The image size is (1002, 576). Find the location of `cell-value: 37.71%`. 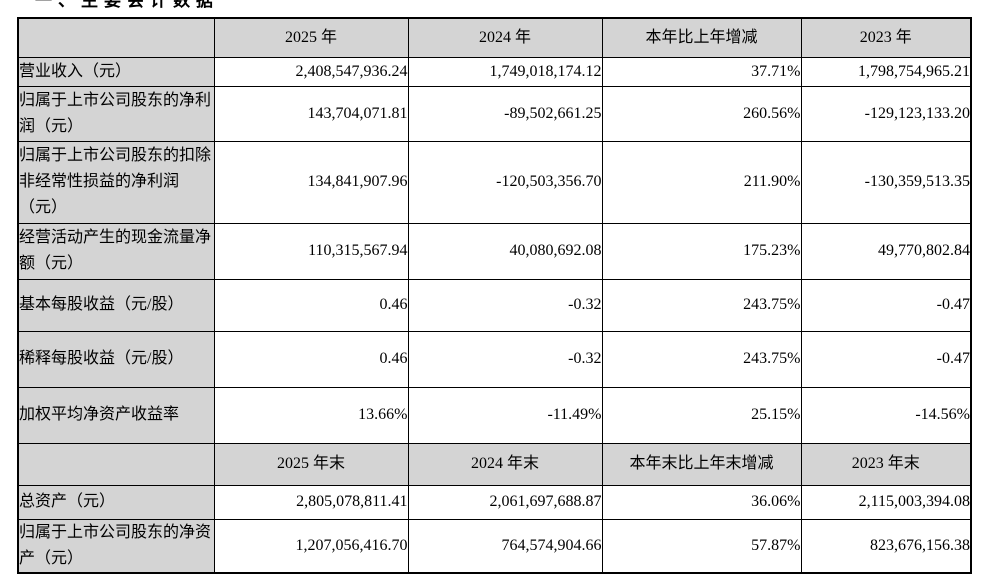

cell-value: 37.71% is located at coordinates (701, 71).